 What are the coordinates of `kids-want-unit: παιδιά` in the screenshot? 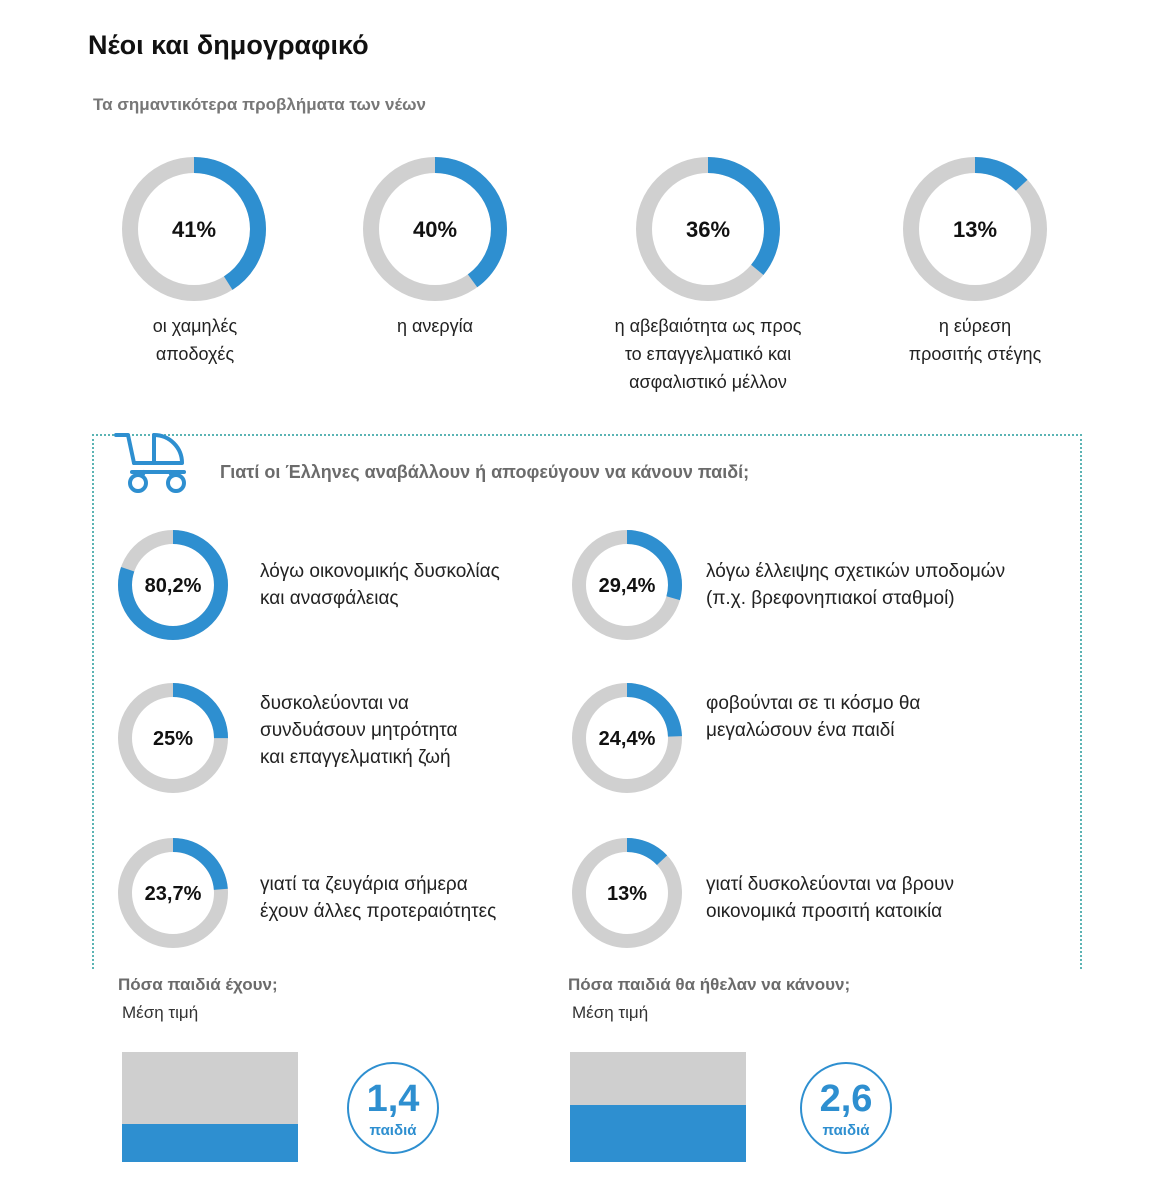 It's located at (846, 1130).